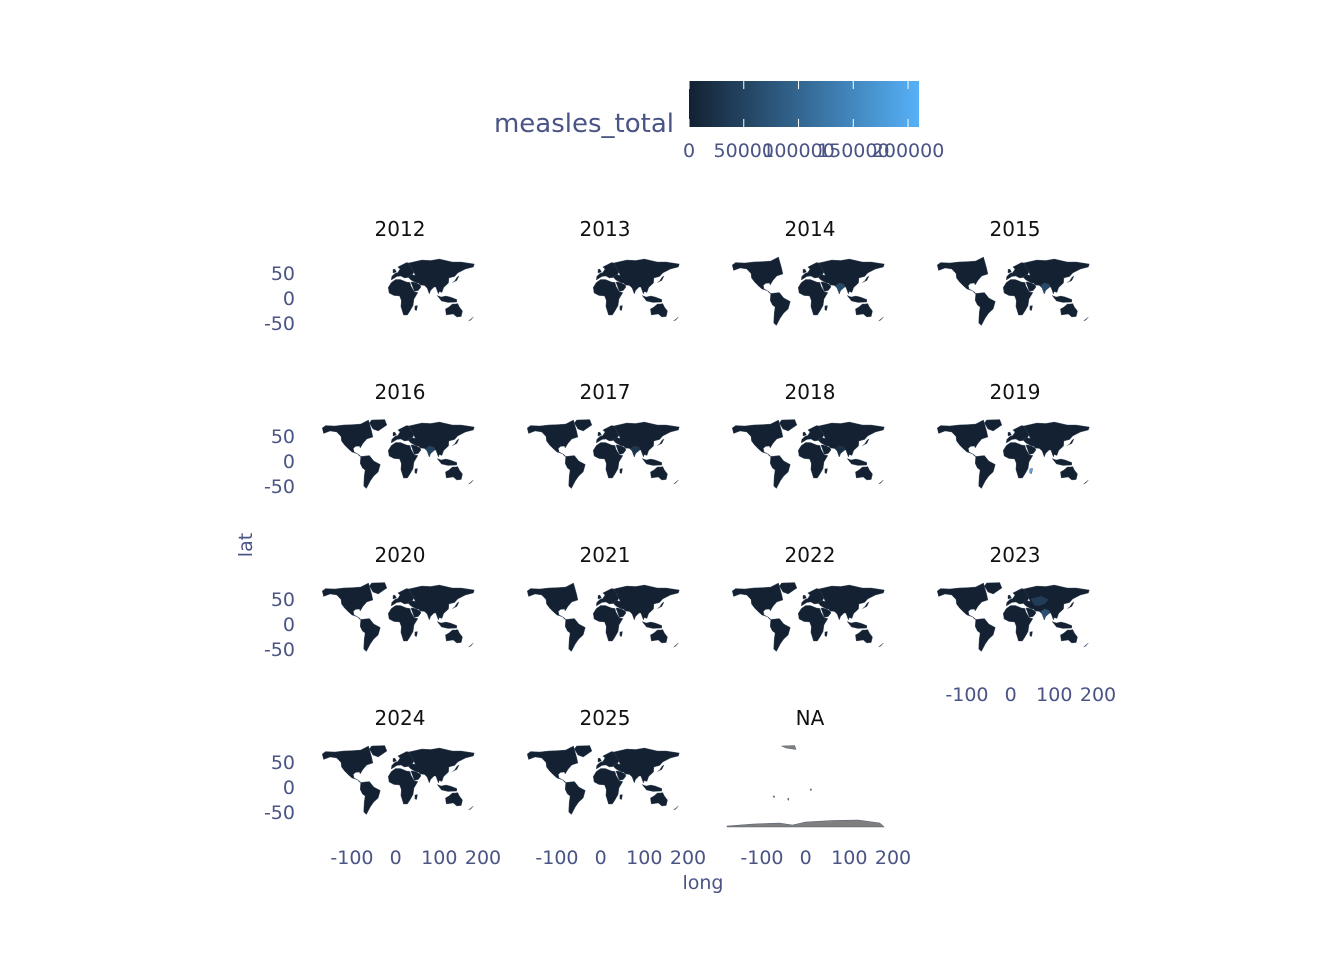 The width and height of the screenshot is (1344, 960). Describe the element at coordinates (804, 104) in the screenshot. I see `legend-colorbar` at that location.